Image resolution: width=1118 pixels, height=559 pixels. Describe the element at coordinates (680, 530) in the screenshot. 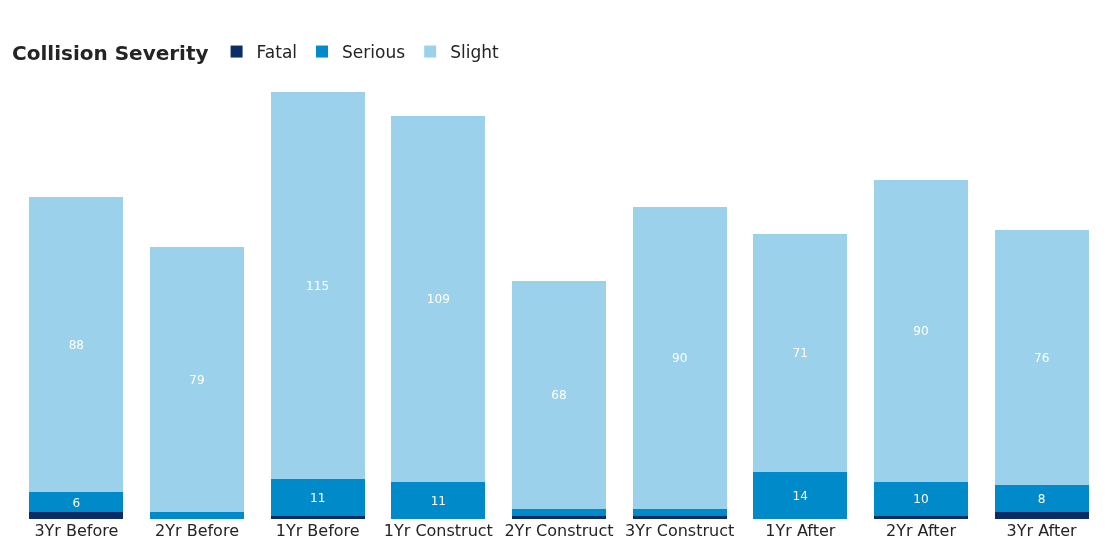

I see `x-tick-label: 3Yr Construct` at that location.